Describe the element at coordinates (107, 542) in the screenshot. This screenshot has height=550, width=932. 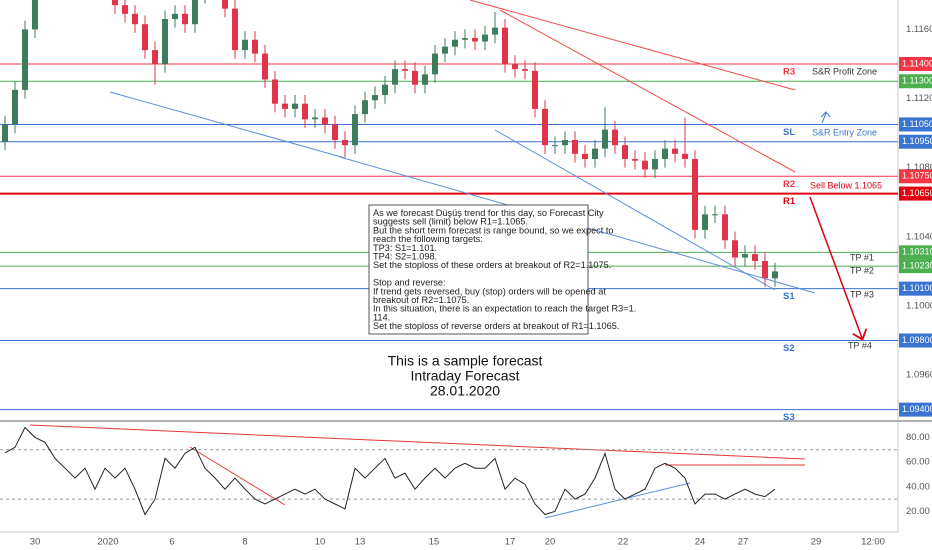
I see `x-tick-label: 2020` at that location.